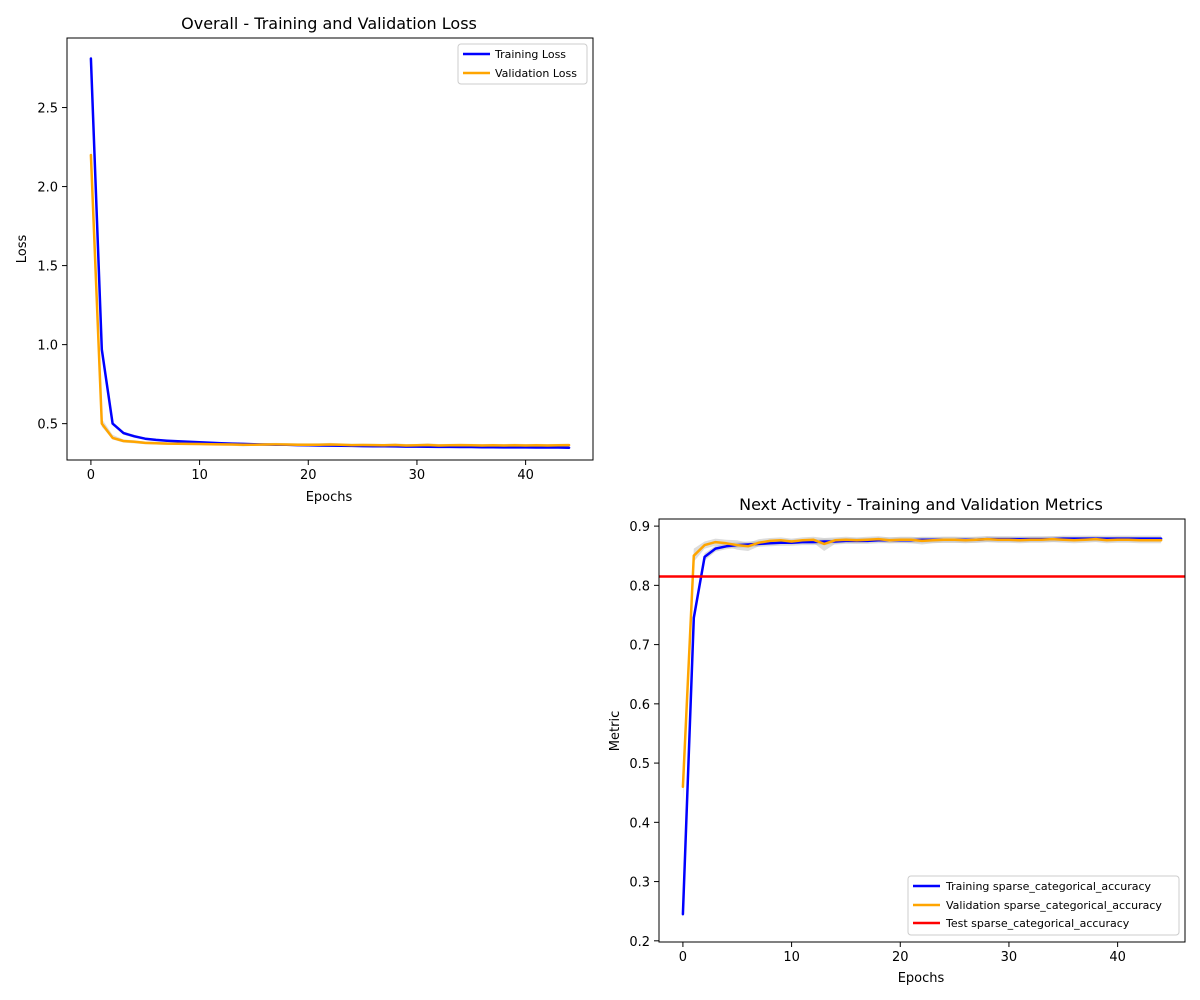 Image resolution: width=1200 pixels, height=1000 pixels. Describe the element at coordinates (536, 73) in the screenshot. I see `legend-label-validation-loss: Validation Loss` at that location.